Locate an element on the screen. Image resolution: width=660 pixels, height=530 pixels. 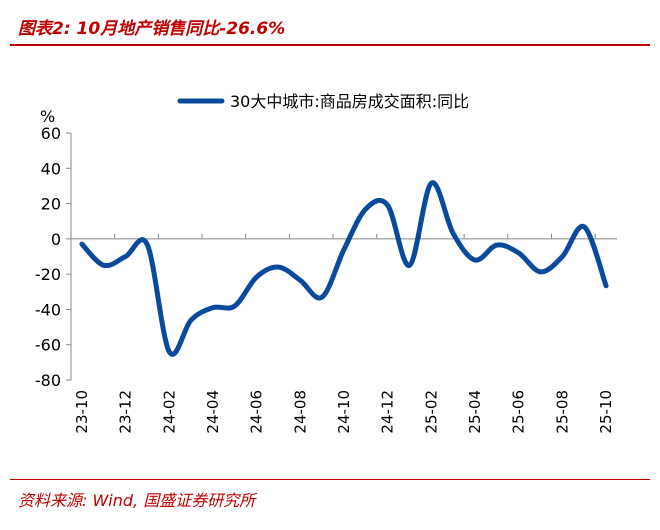
title-divider is located at coordinates (330, 45).